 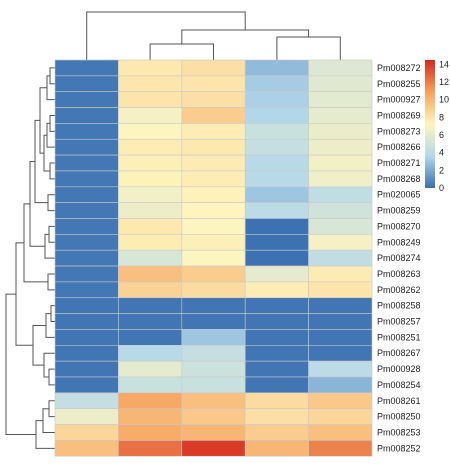 What do you see at coordinates (399, 337) in the screenshot?
I see `gene-label: Pm008251` at bounding box center [399, 337].